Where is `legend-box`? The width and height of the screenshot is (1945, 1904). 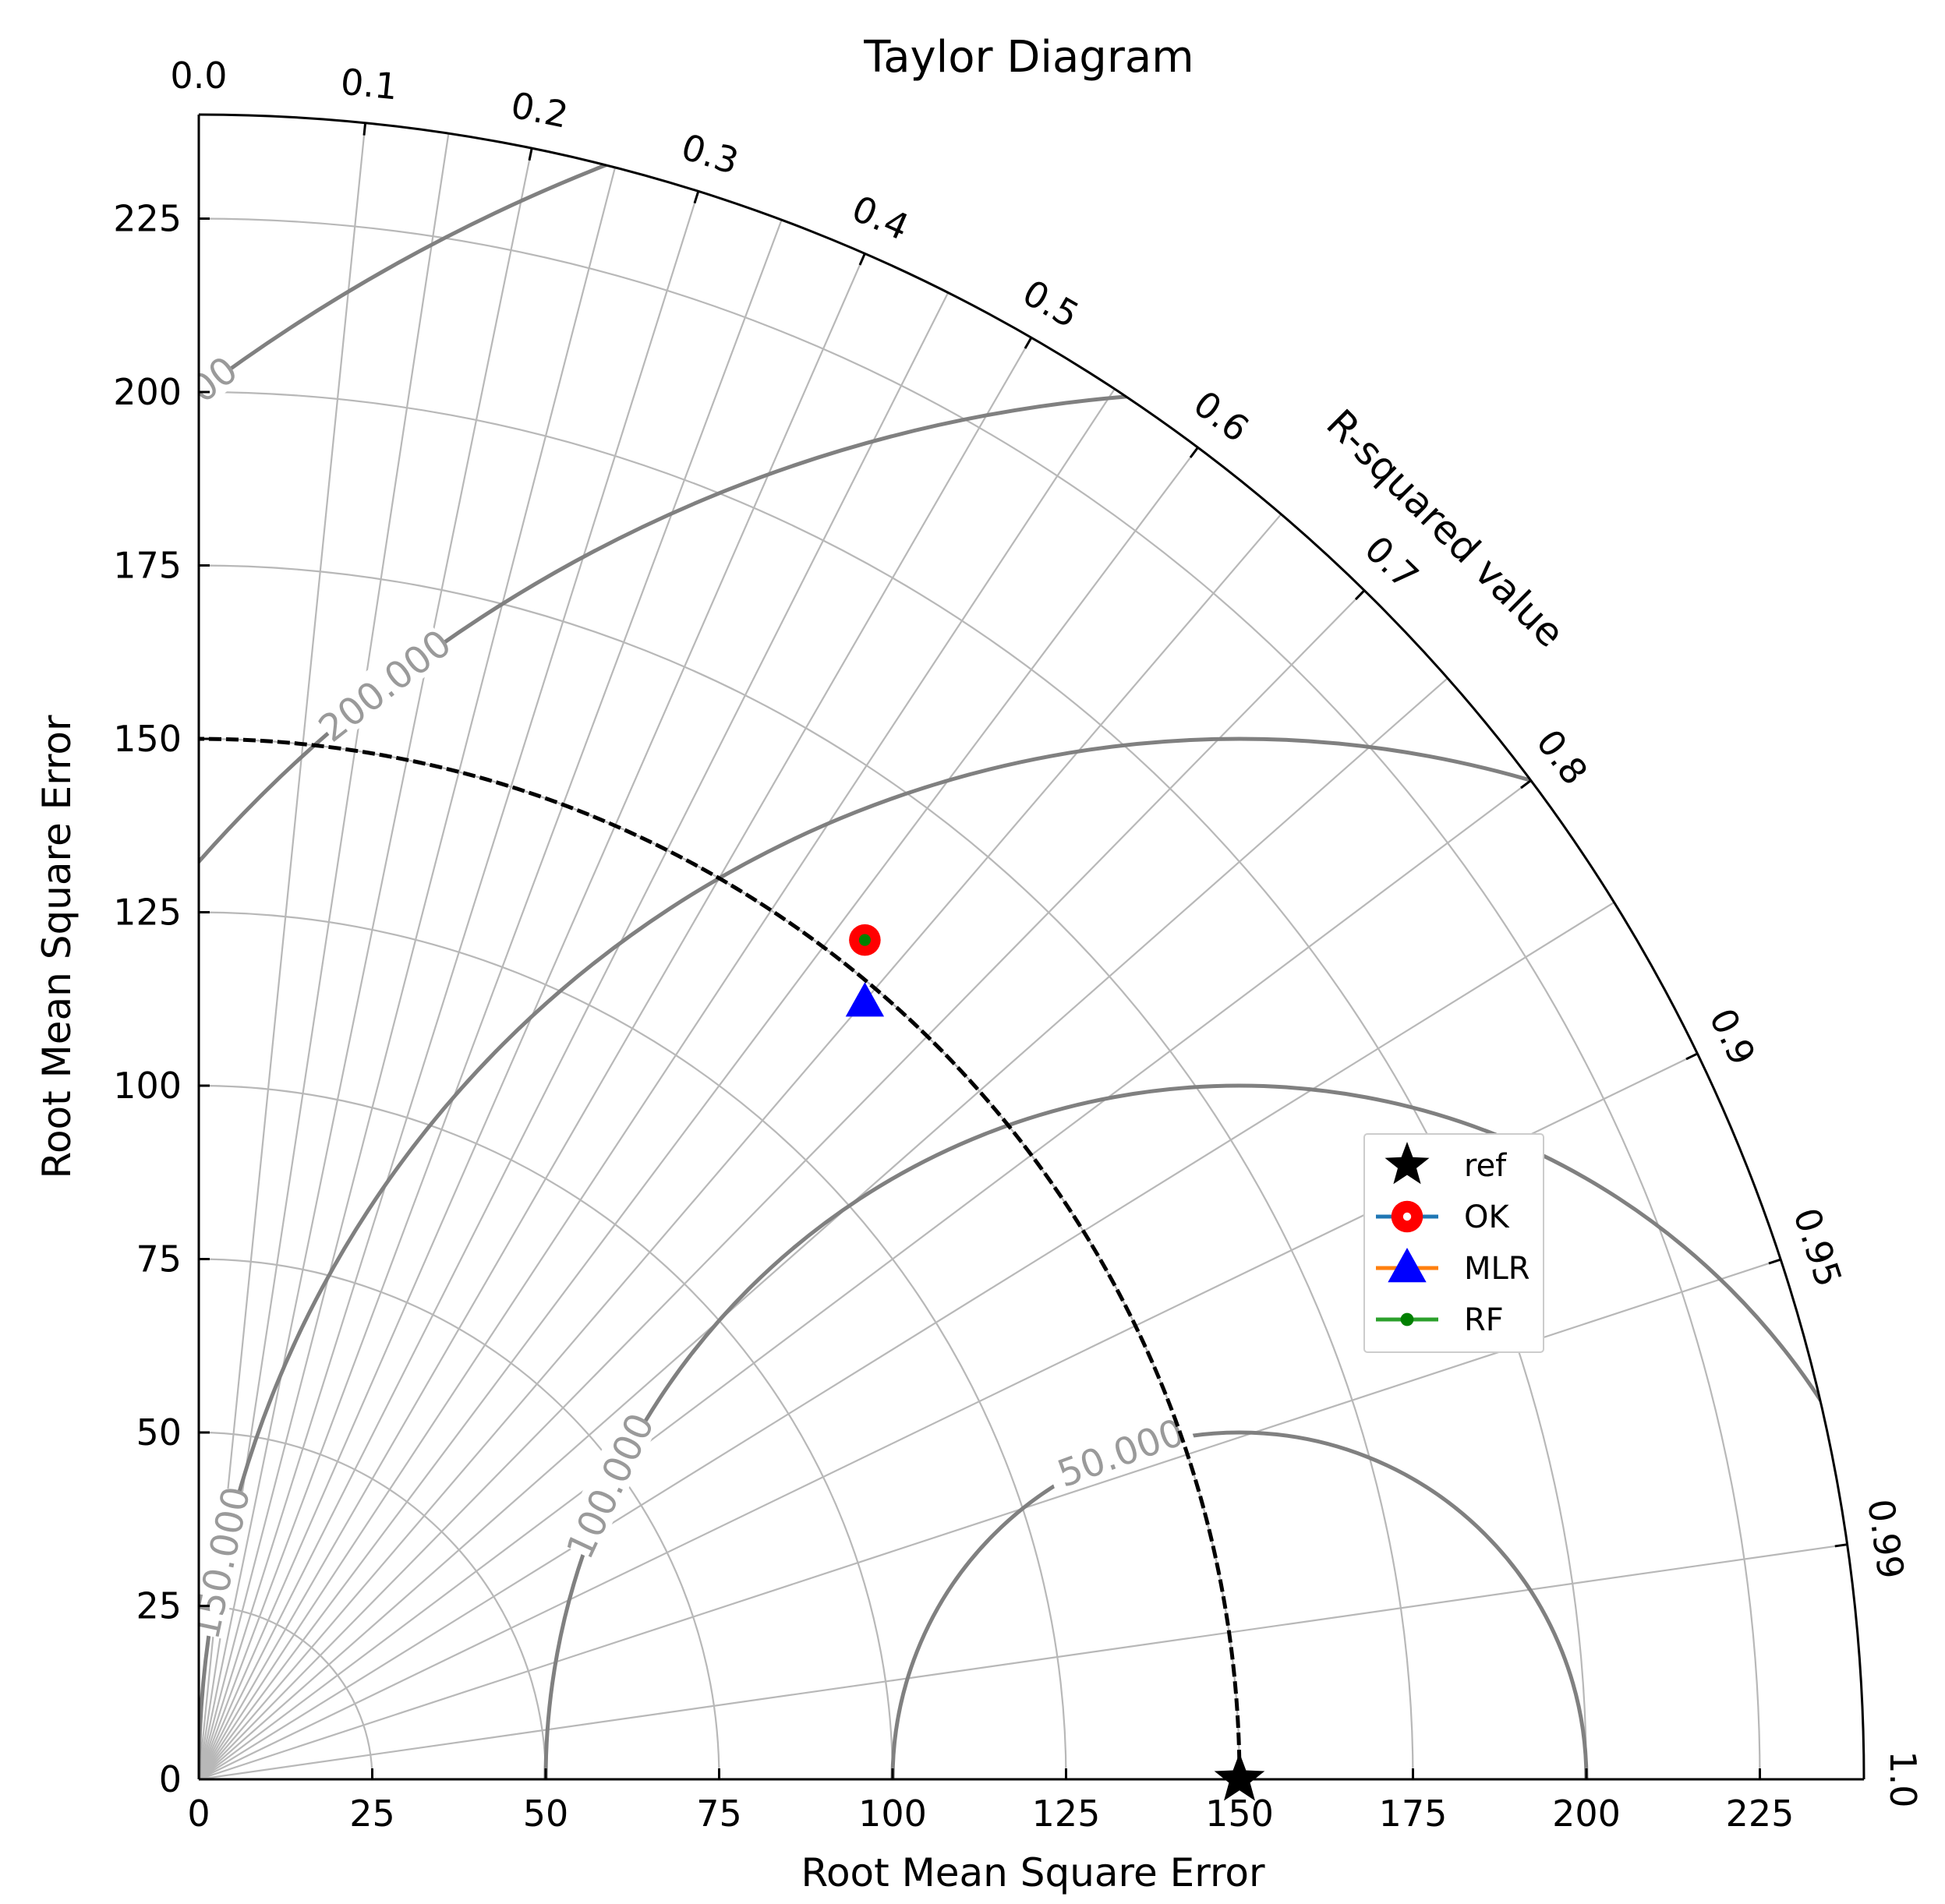
legend-box is located at coordinates (1453, 1243).